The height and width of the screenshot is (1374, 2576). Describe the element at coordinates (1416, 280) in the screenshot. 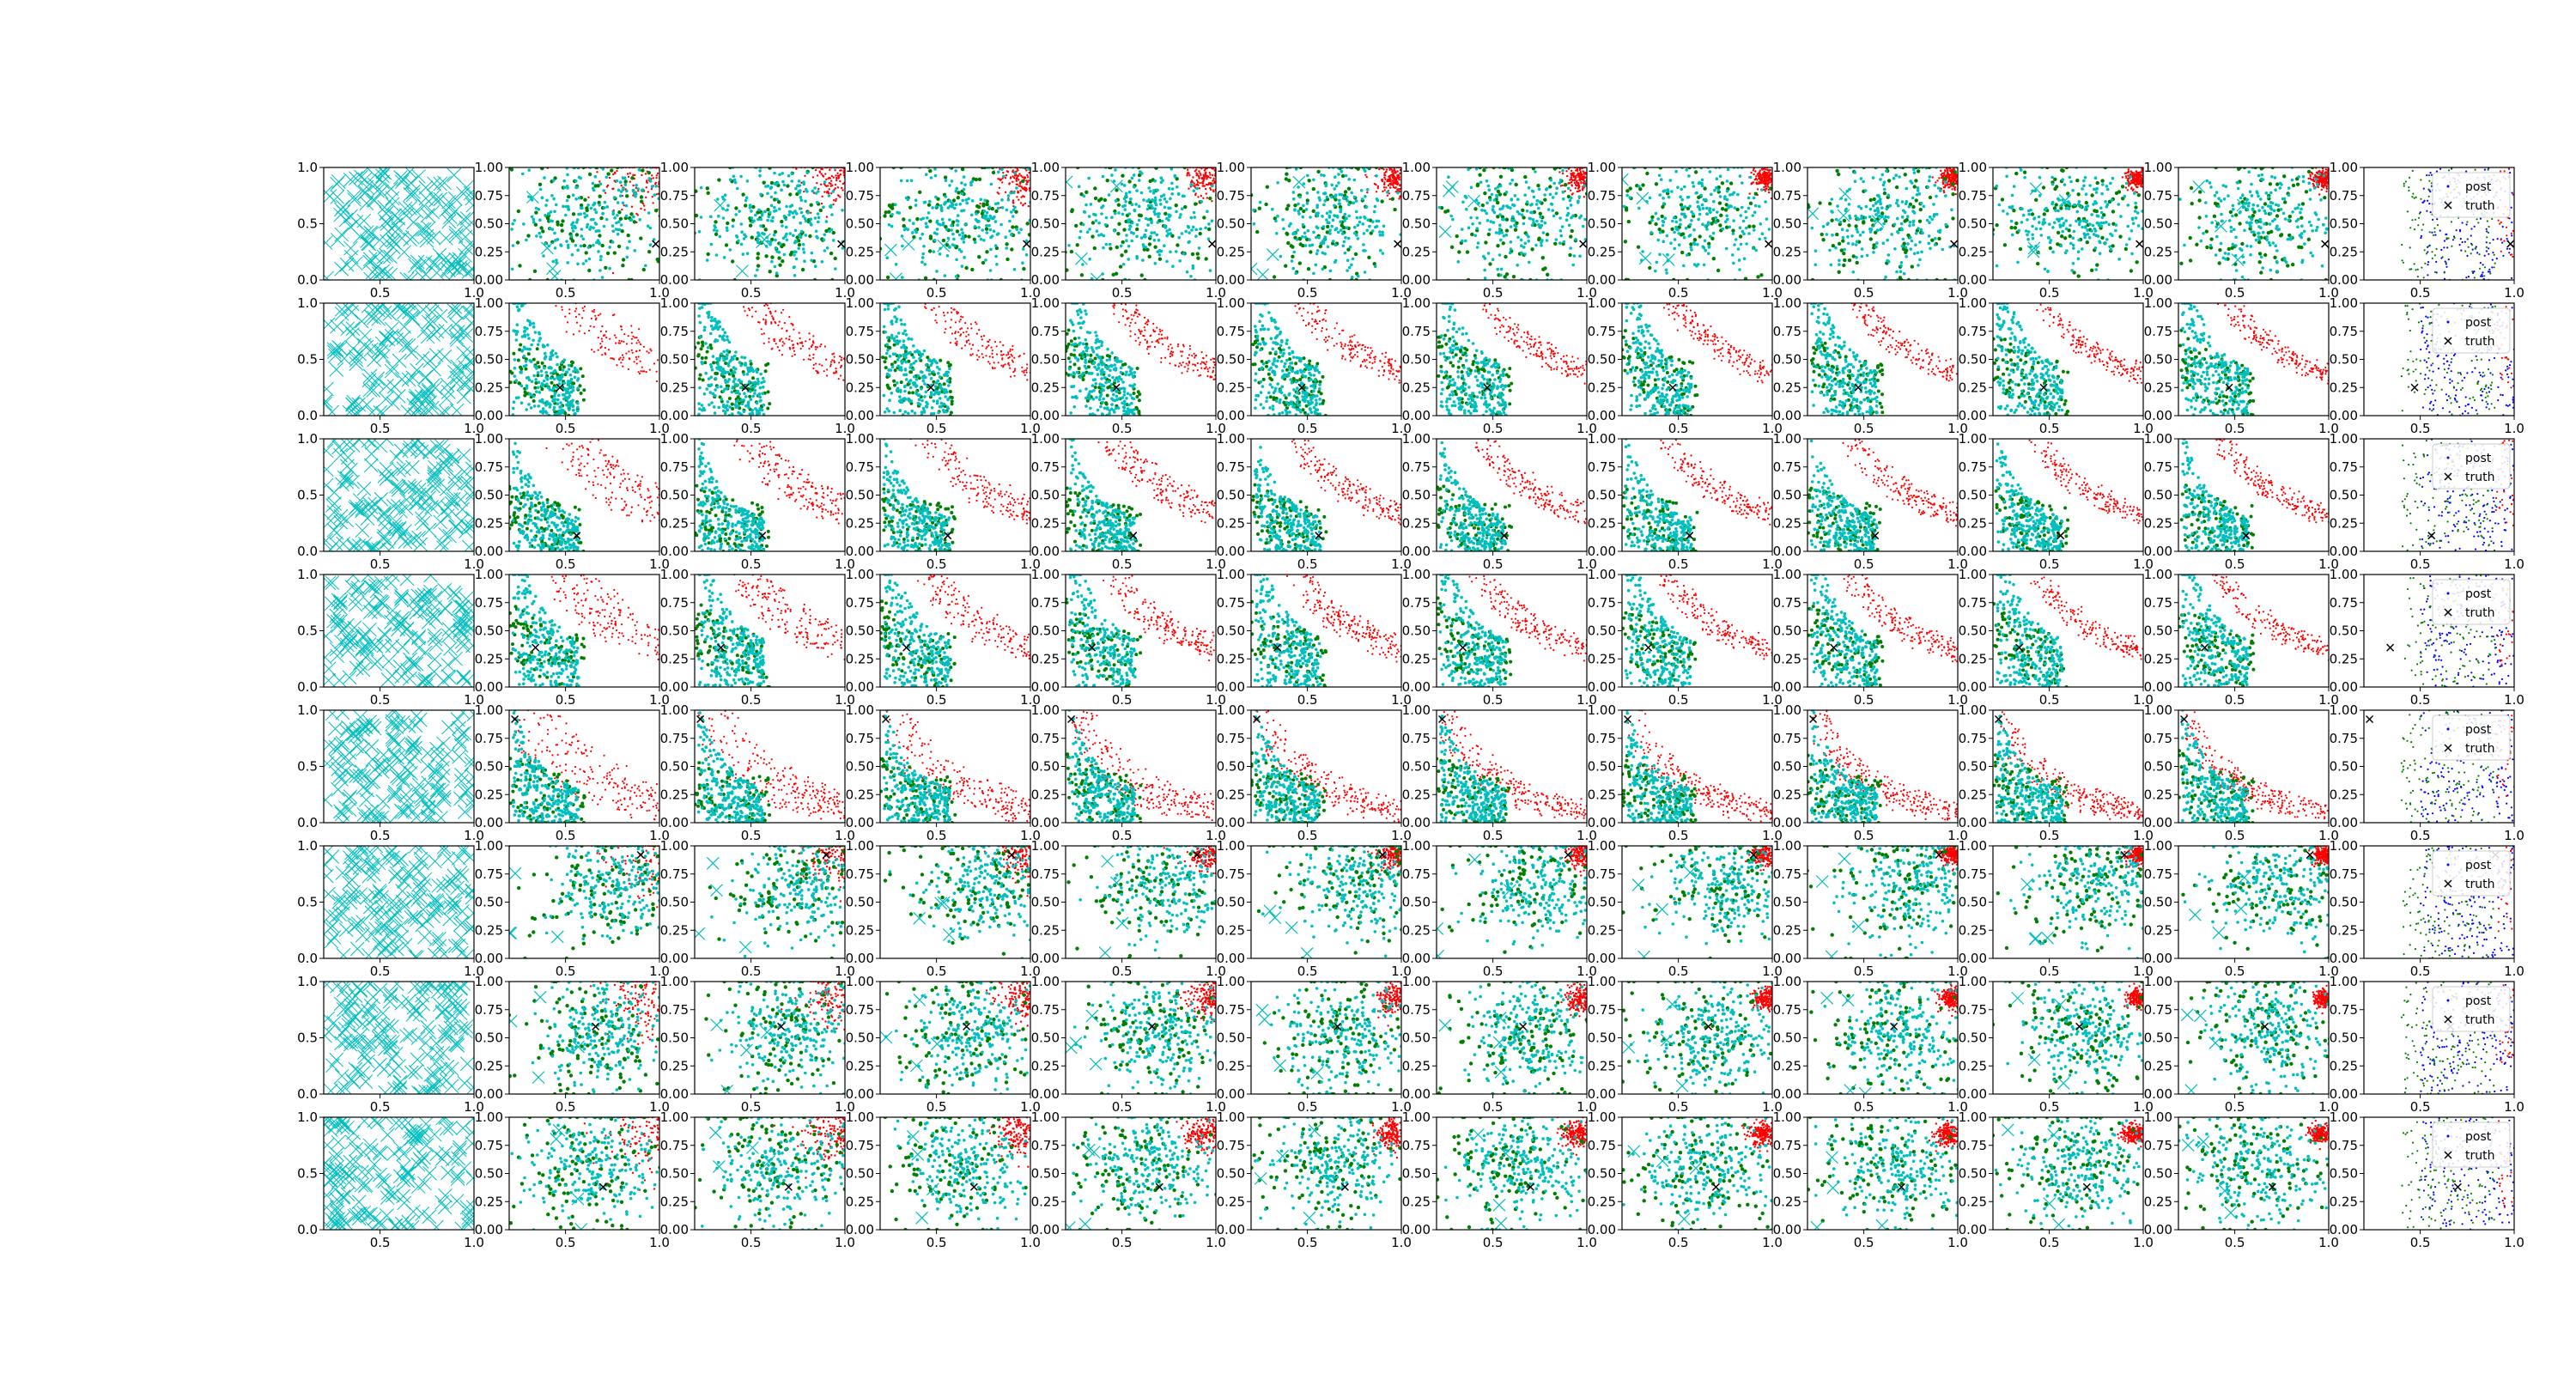

I see `y-tick-label: 0.00` at that location.